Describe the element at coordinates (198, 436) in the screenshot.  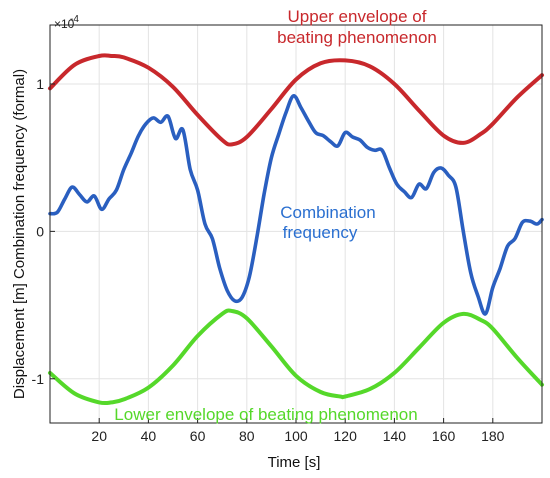
I see `x-tick-label: 60` at that location.